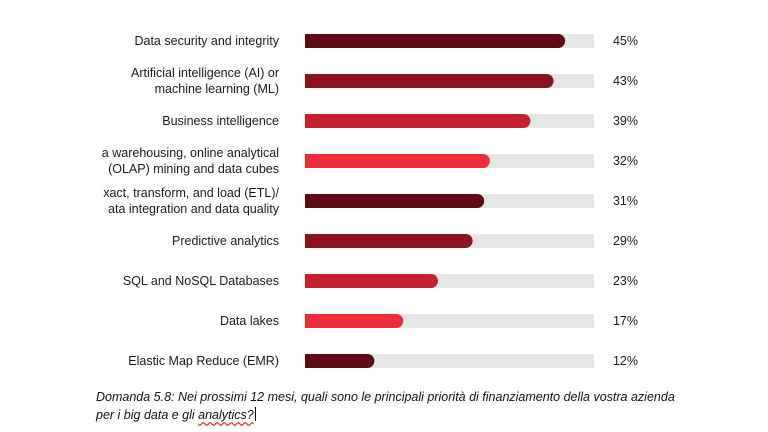  Describe the element at coordinates (203, 361) in the screenshot. I see `category-label: Elastic Map Reduce (EMR)` at that location.